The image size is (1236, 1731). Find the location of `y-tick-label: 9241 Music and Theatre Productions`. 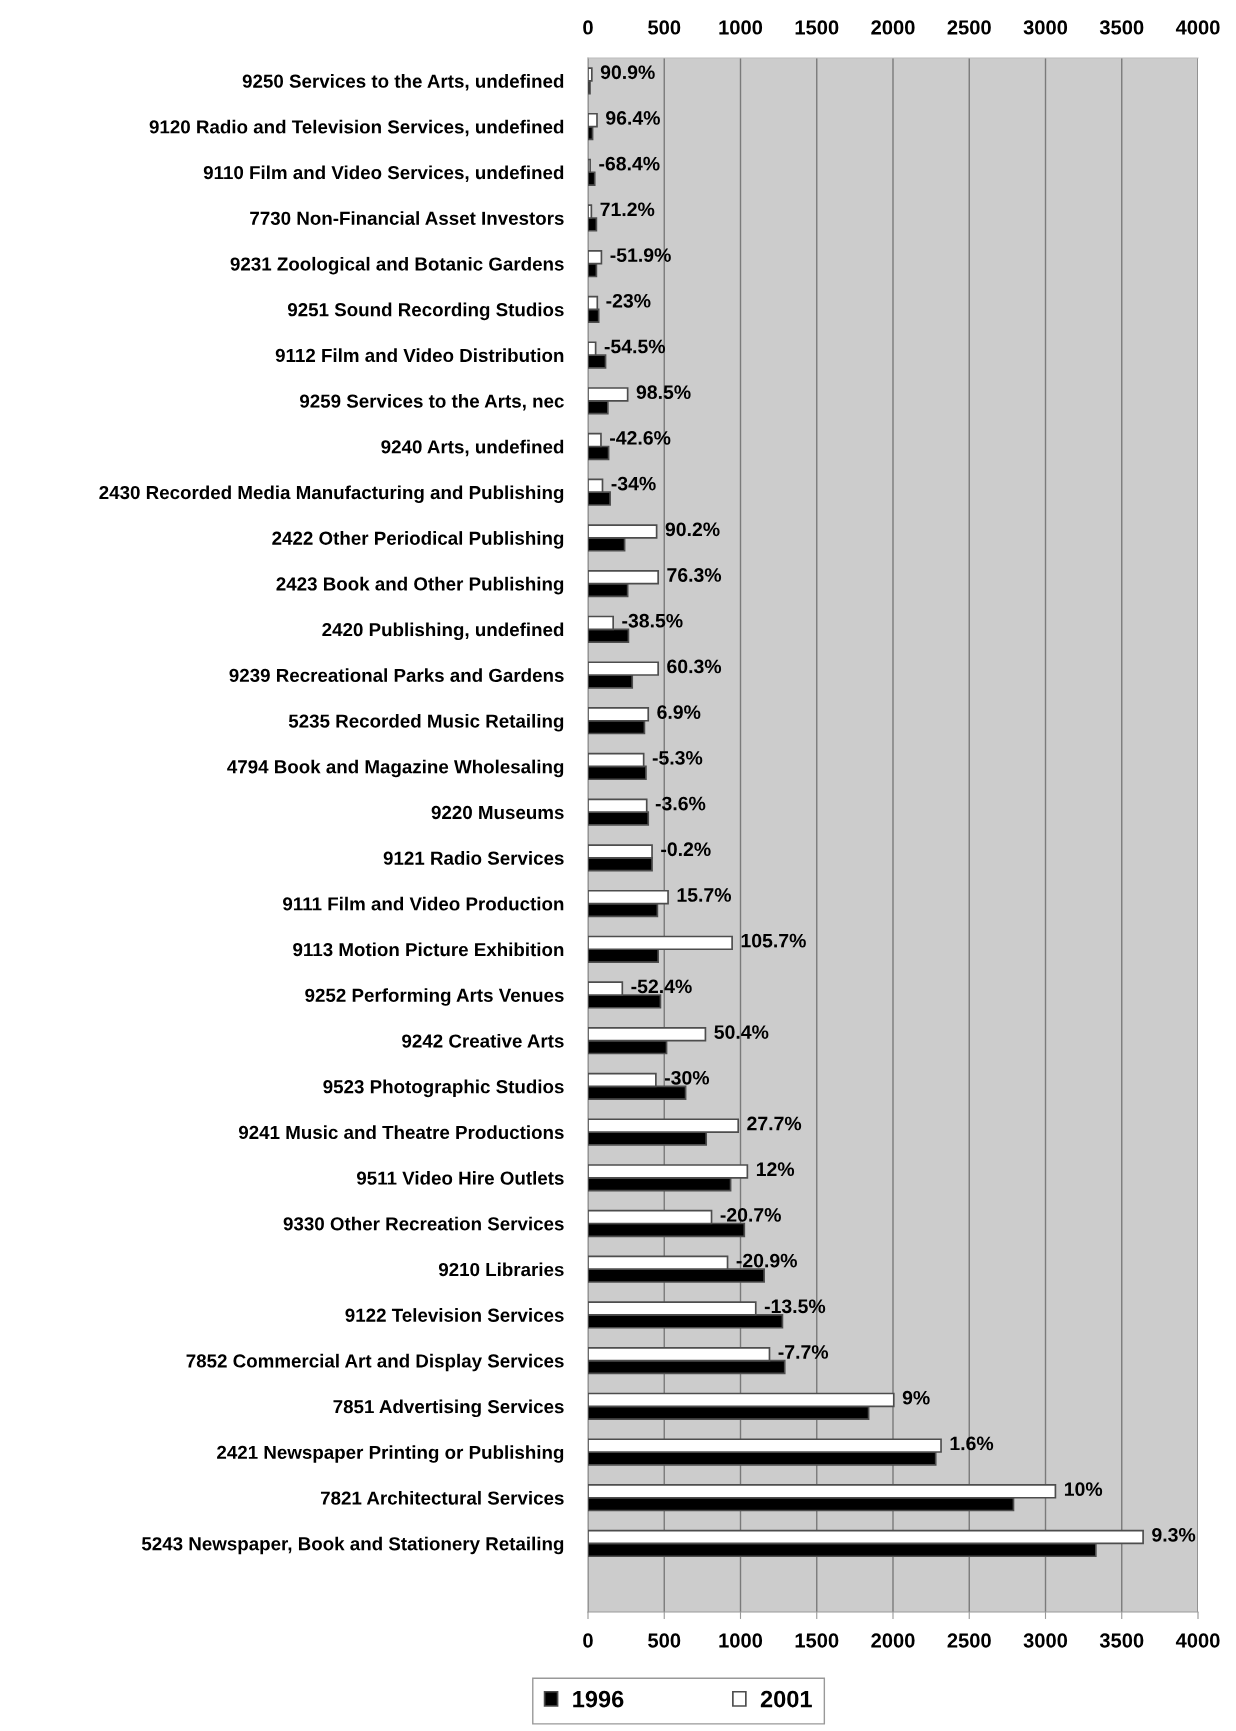

y-tick-label: 9241 Music and Theatre Productions is located at coordinates (401, 1132).